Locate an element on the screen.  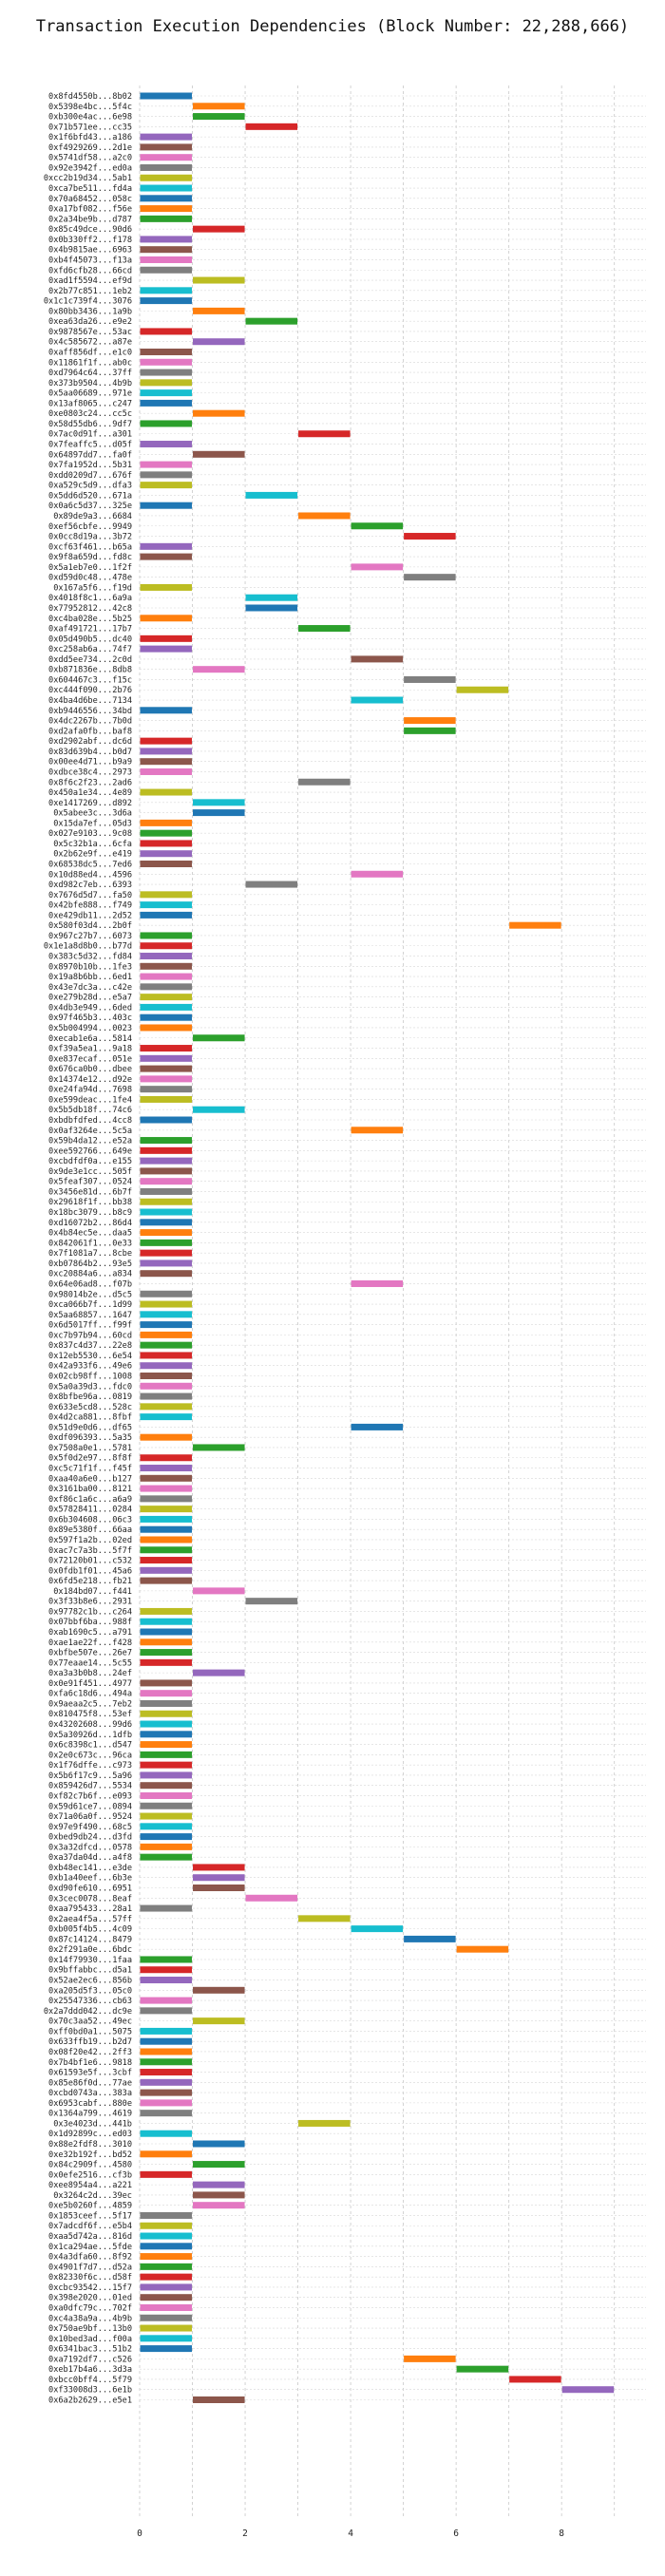
transaction-label: 0x70a68452...058c is located at coordinates (90, 199).